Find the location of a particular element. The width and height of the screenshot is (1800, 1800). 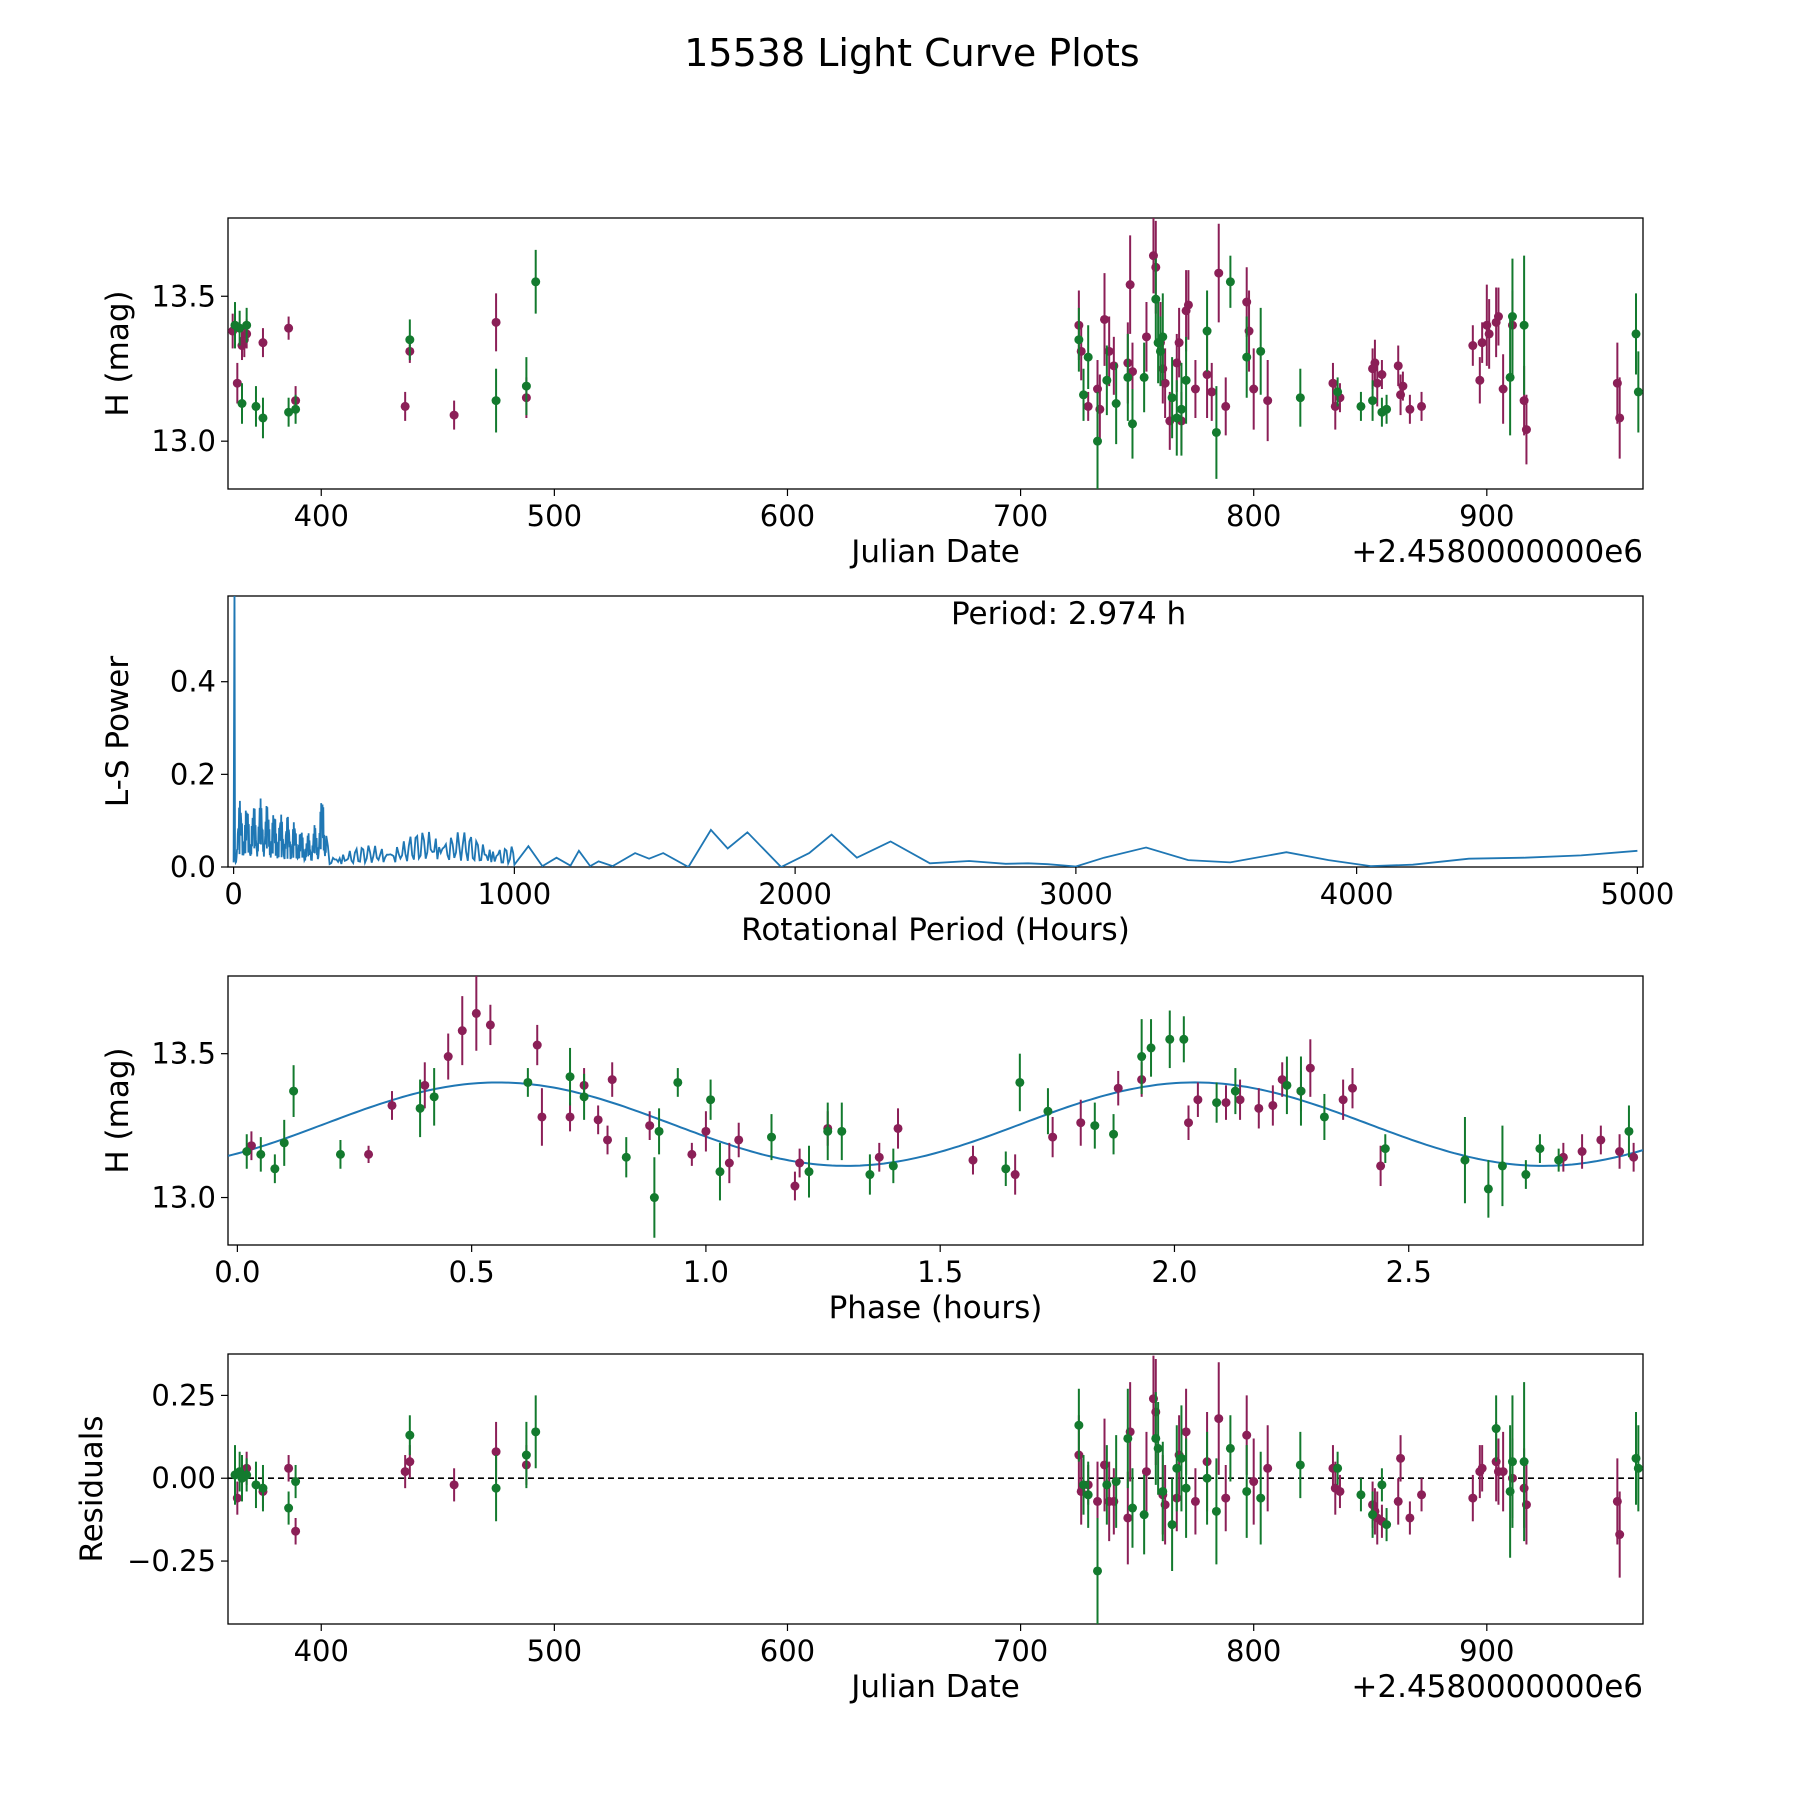

y-tick-label: 0.25 is located at coordinates (183, 1395).